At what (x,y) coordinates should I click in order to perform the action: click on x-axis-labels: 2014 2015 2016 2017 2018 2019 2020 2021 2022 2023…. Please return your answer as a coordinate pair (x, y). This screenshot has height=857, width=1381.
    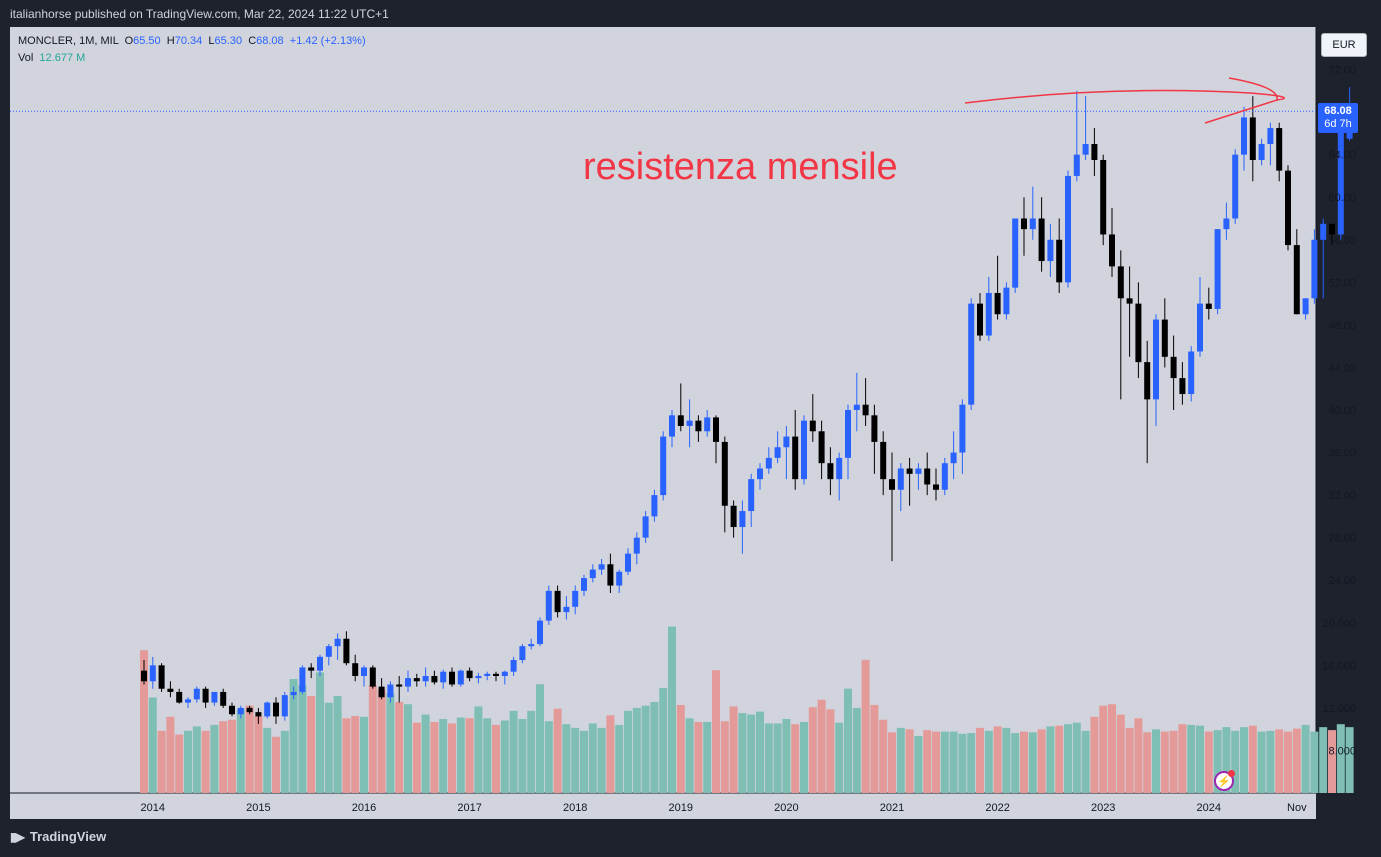
    Looking at the image, I should click on (724, 808).